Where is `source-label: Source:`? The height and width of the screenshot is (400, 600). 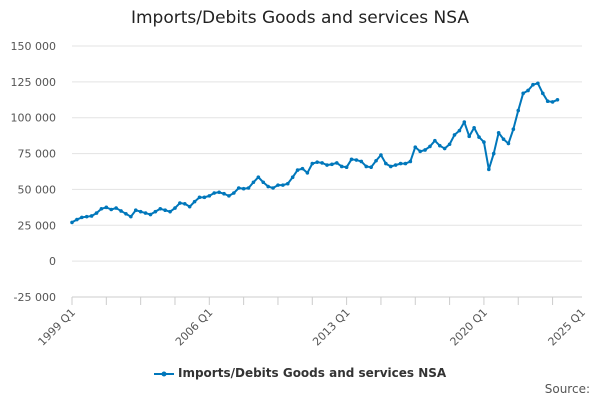 source-label: Source: is located at coordinates (567, 389).